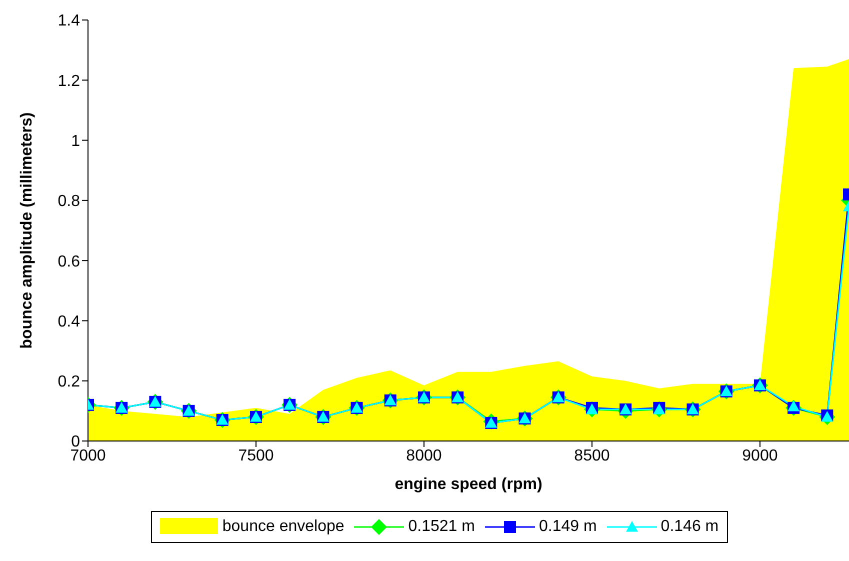 The height and width of the screenshot is (561, 849). I want to click on x-tick-label: 9000, so click(760, 455).